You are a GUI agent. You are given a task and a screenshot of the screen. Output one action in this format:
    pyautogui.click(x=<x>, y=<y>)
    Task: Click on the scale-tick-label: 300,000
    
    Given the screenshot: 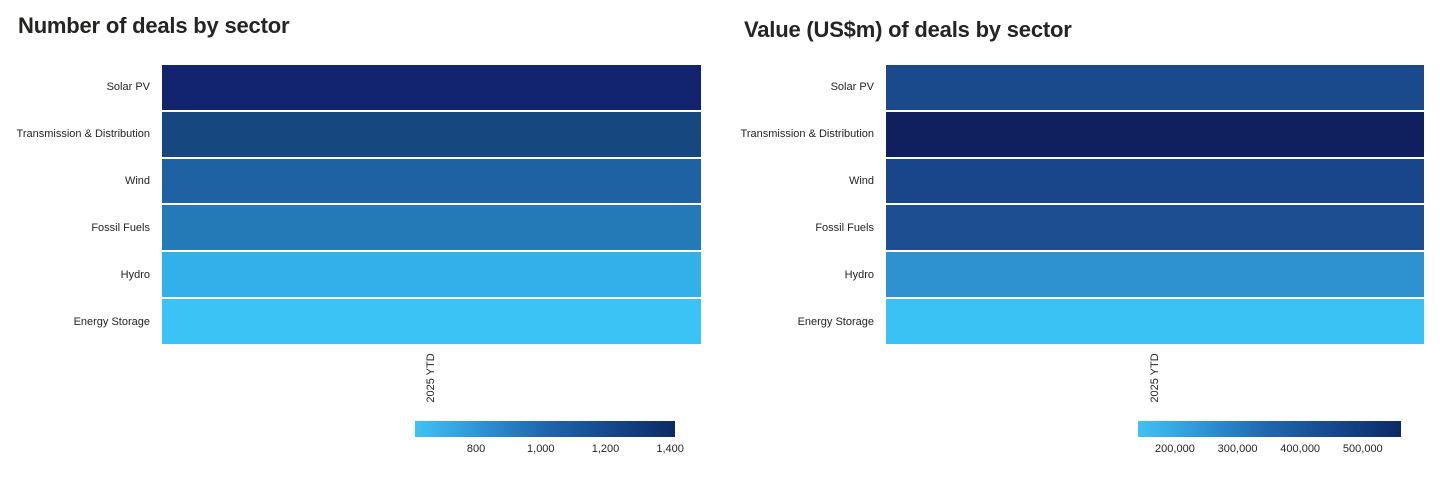 What is the action you would take?
    pyautogui.click(x=1237, y=449)
    